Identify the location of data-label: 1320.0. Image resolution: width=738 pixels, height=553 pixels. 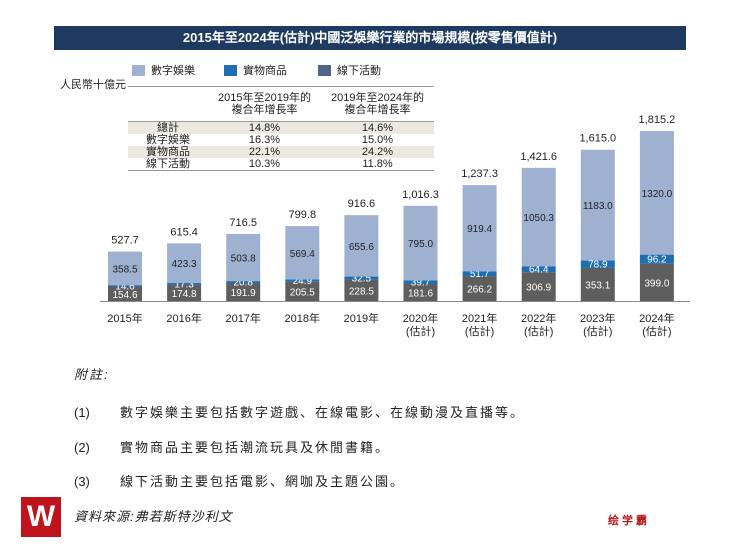
(657, 194).